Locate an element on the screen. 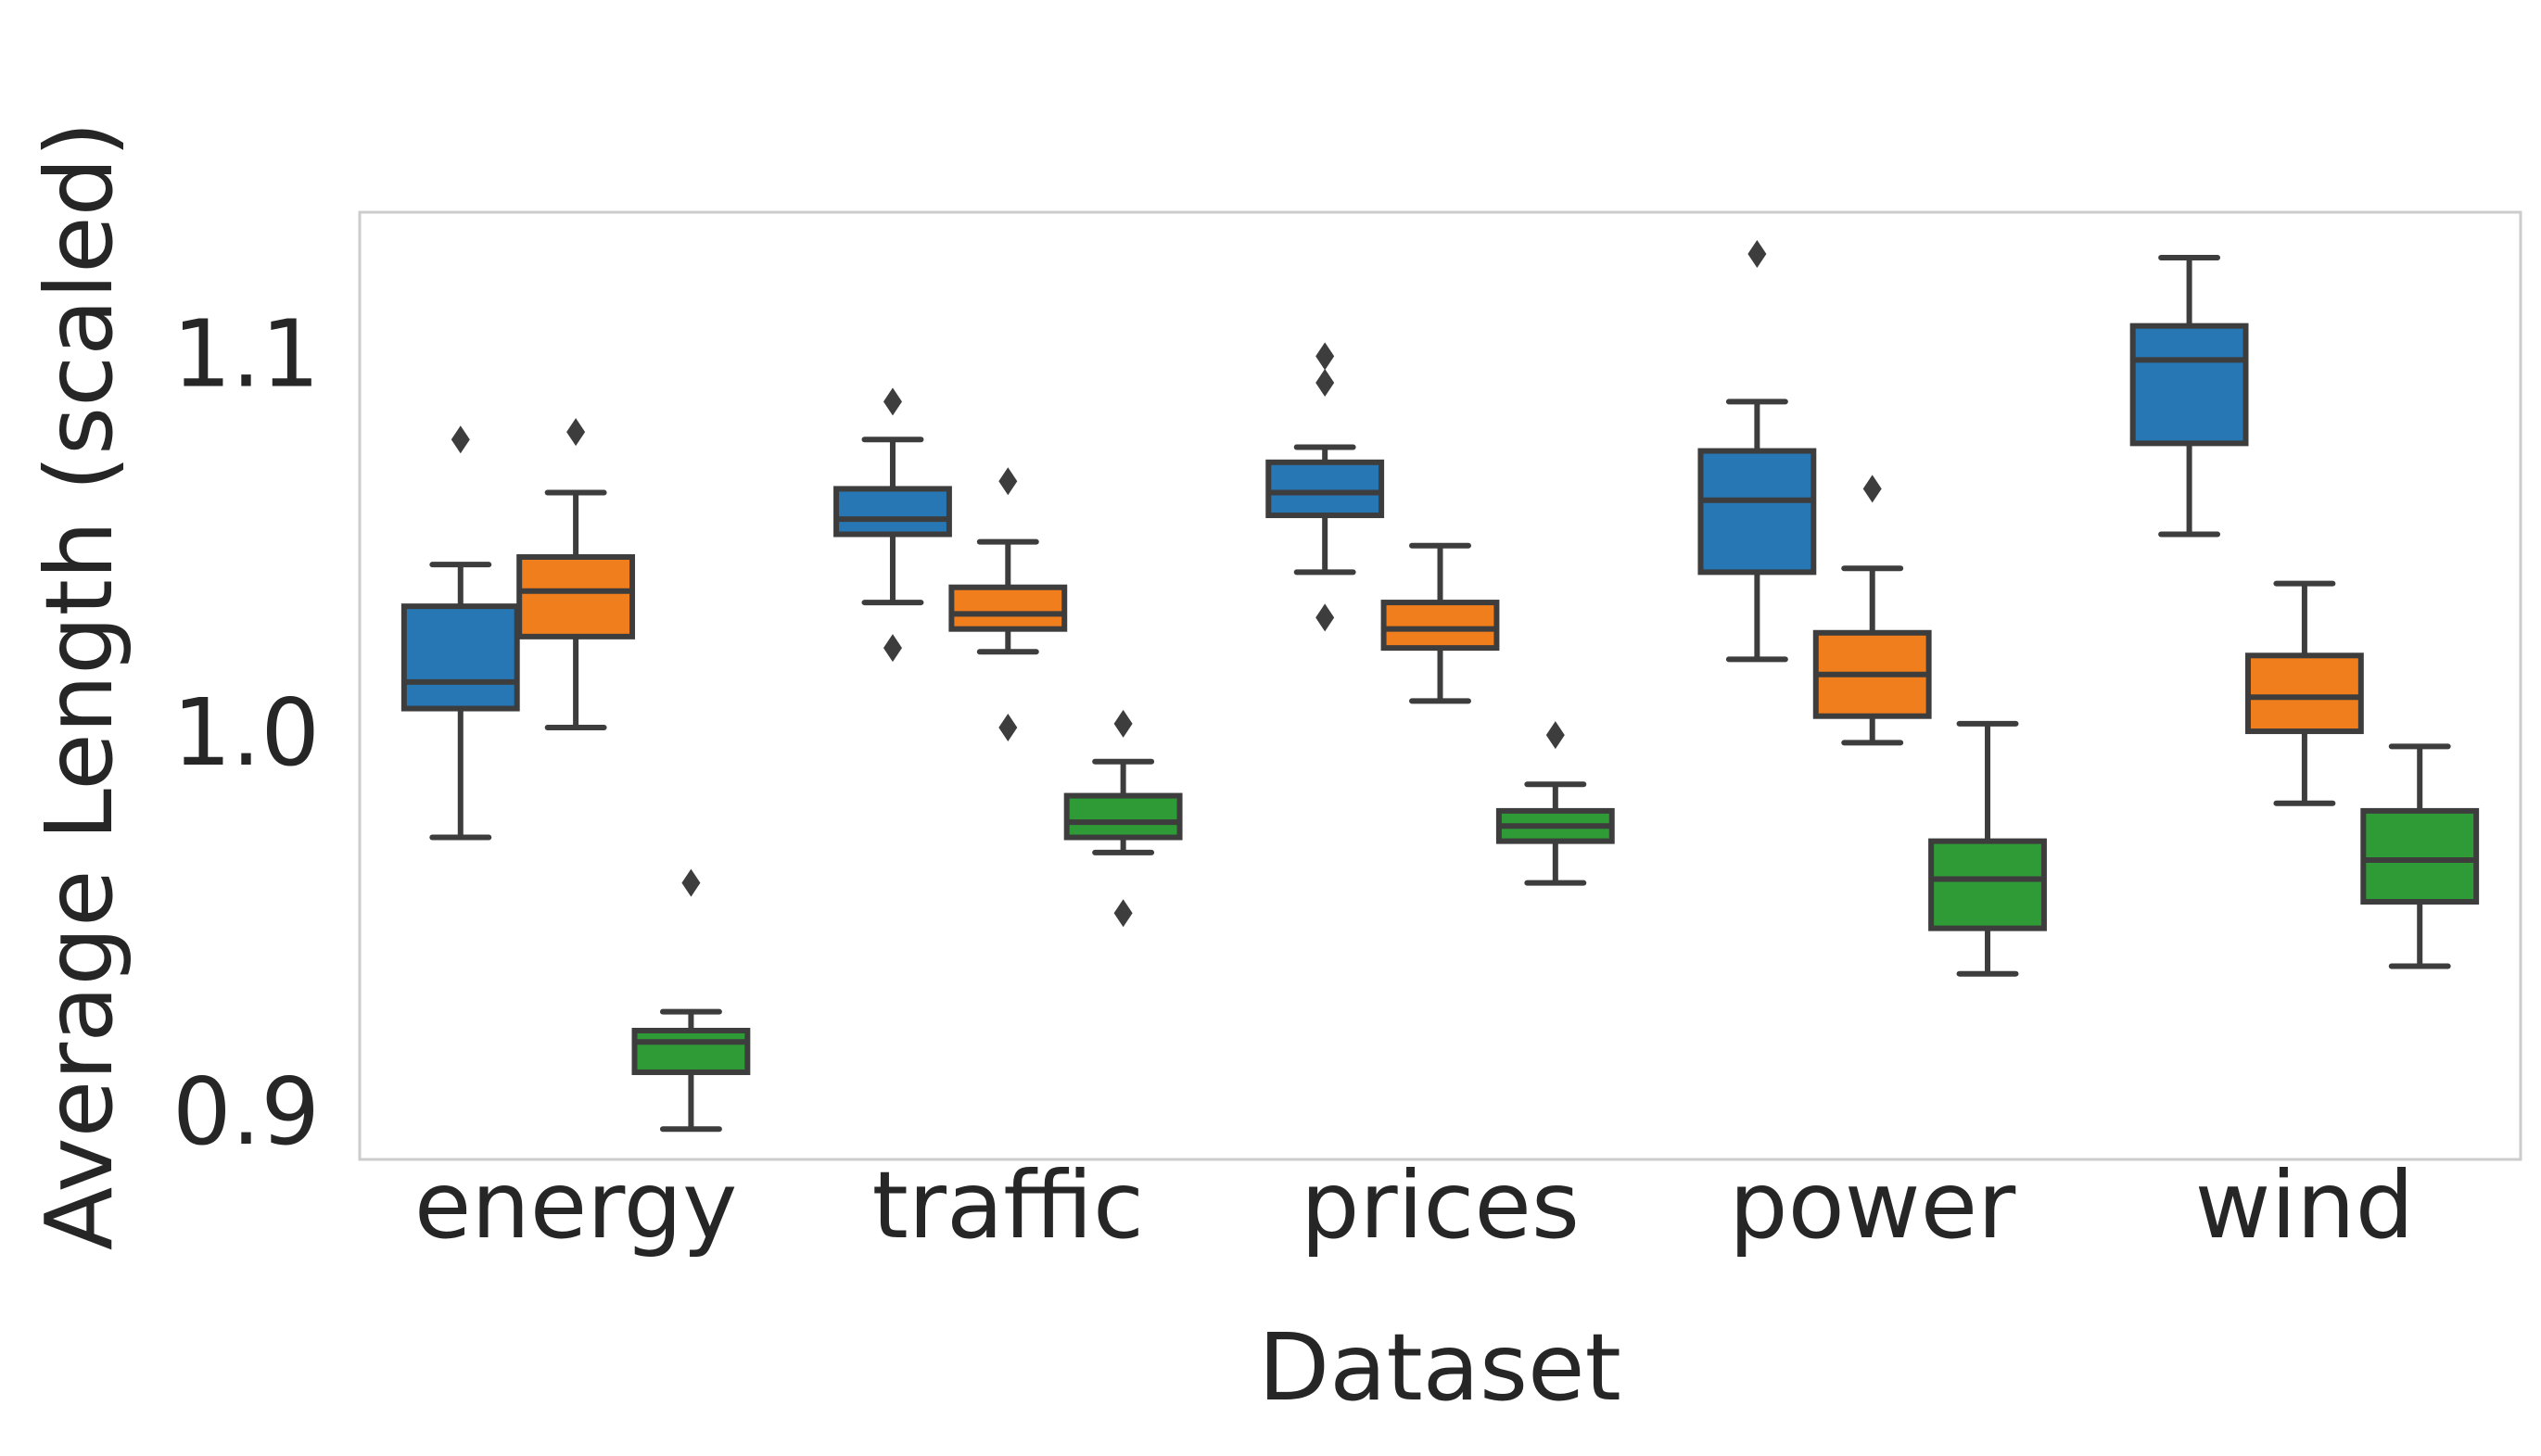 This screenshot has width=2541, height=1456. x-tick-labels: energy traffic prices power wind is located at coordinates (1414, 1205).